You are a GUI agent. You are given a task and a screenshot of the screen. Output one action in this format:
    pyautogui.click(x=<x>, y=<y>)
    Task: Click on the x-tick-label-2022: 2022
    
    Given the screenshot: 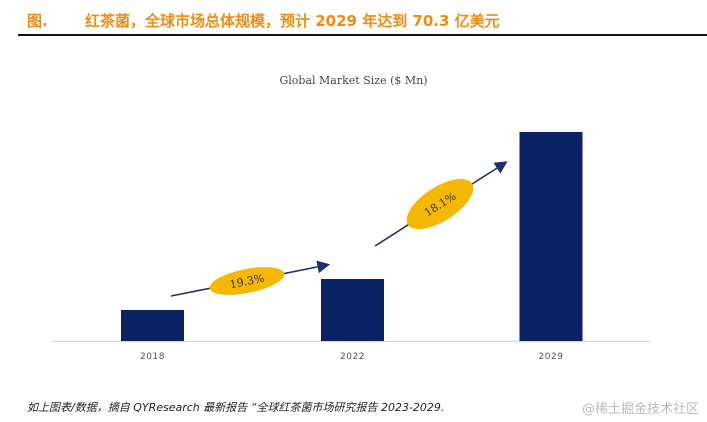 What is the action you would take?
    pyautogui.click(x=352, y=357)
    